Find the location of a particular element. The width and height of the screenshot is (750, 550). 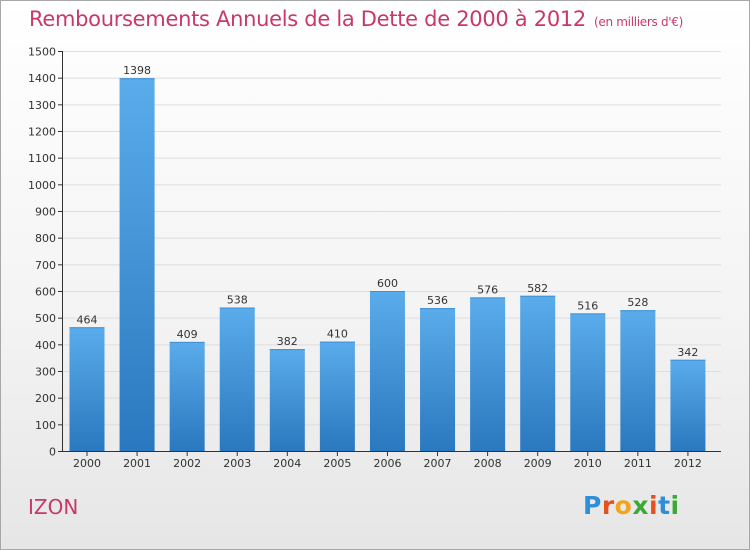

bar-value-label: 410 is located at coordinates (337, 334).